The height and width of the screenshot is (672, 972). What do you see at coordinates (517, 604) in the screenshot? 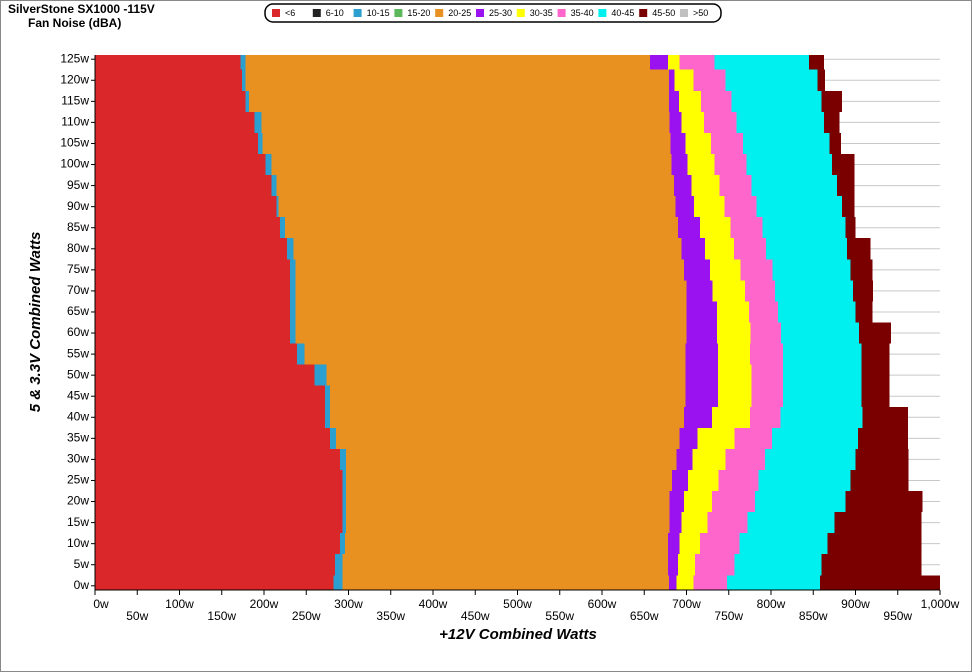
I see `x-tick-label: 500w` at bounding box center [517, 604].